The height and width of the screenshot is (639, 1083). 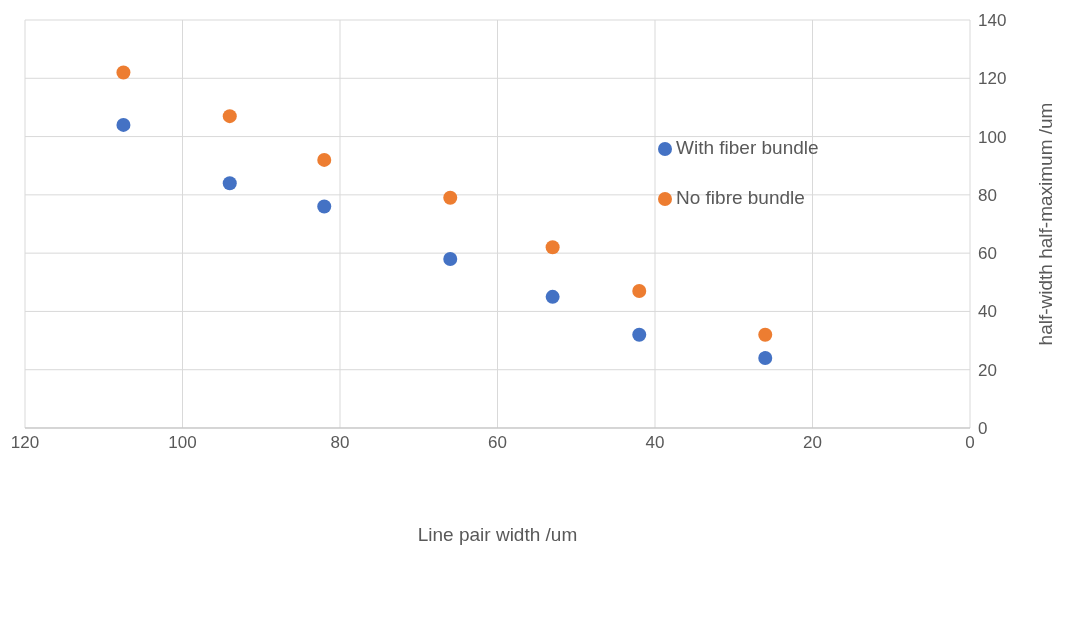 What do you see at coordinates (987, 195) in the screenshot?
I see `y-tick-label: 80` at bounding box center [987, 195].